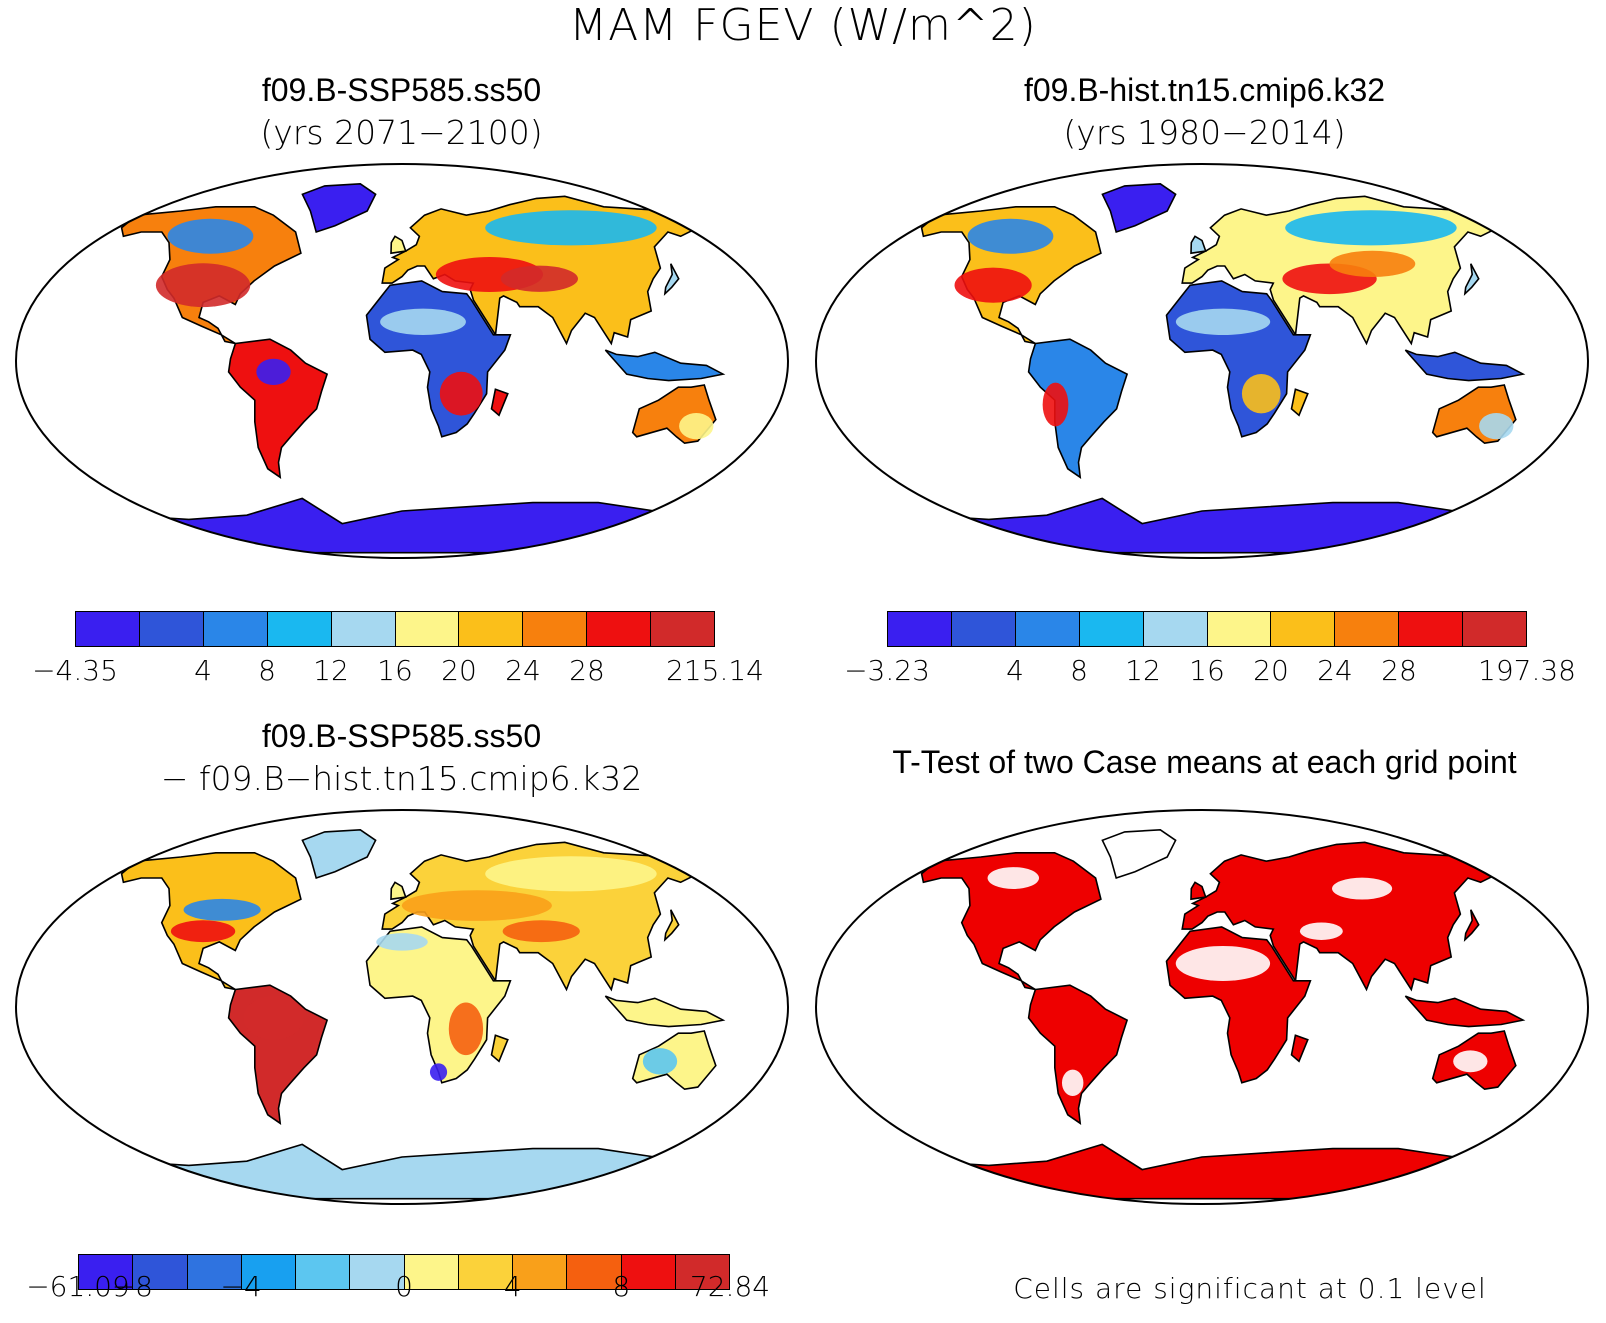 The image size is (1606, 1323). I want to click on map-panel-tr, so click(1202, 361).